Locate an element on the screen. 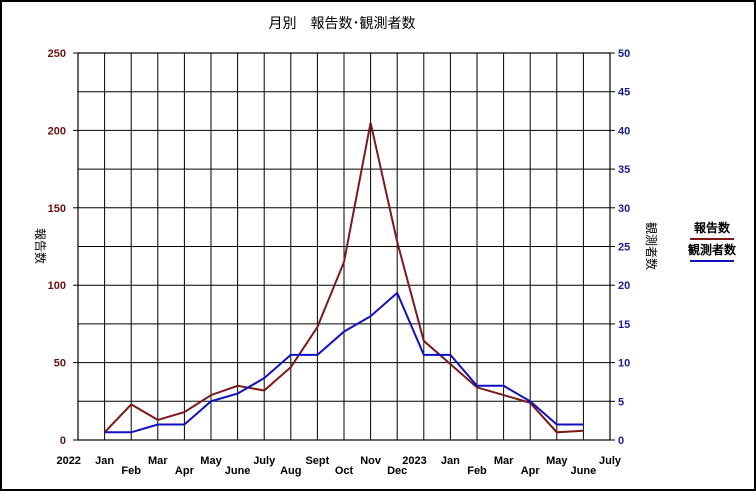 The height and width of the screenshot is (491, 756). x-tick-label: 2022 is located at coordinates (68, 461).